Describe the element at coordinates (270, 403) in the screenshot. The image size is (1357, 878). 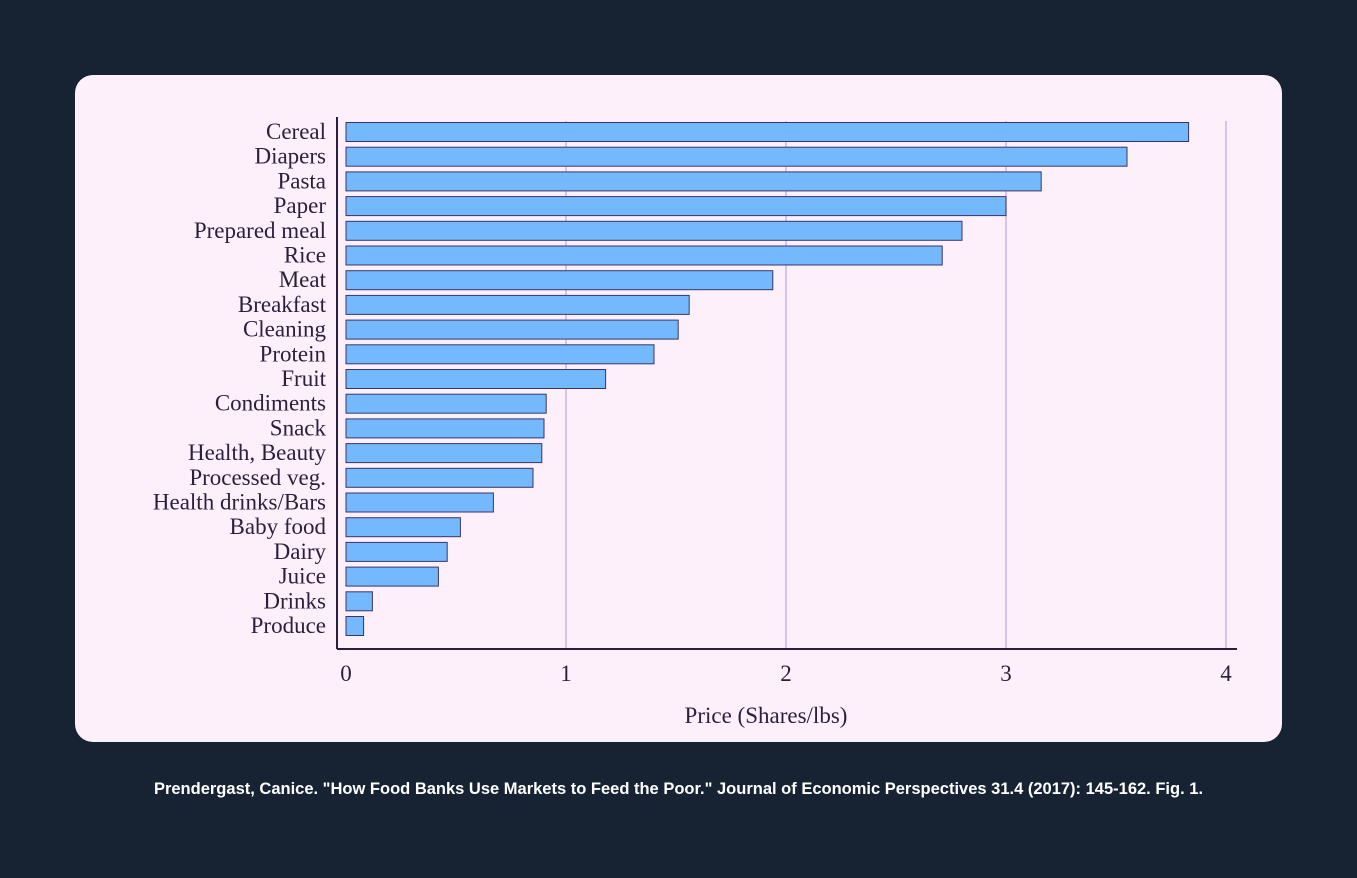
I see `category-label: Condiments` at that location.